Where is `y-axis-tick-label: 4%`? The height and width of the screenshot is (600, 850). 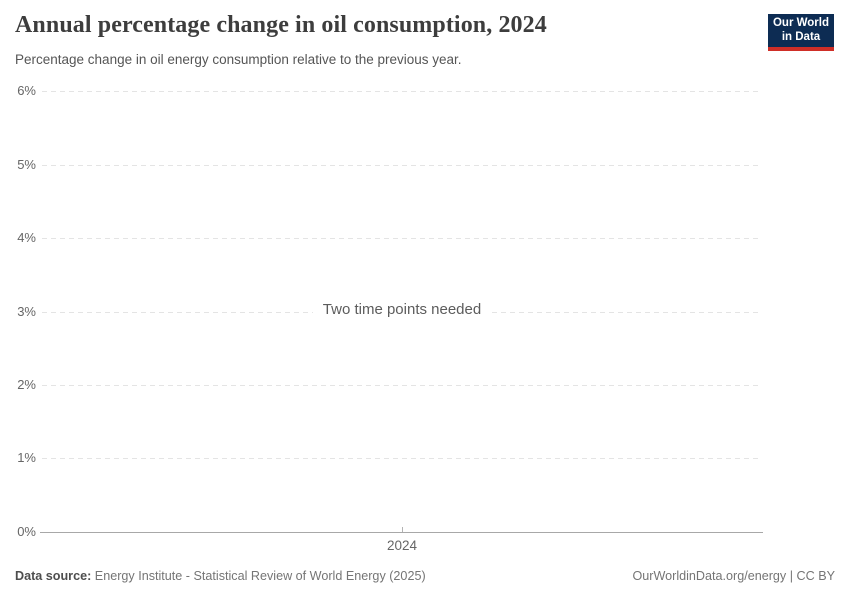 y-axis-tick-label: 4% is located at coordinates (26, 237).